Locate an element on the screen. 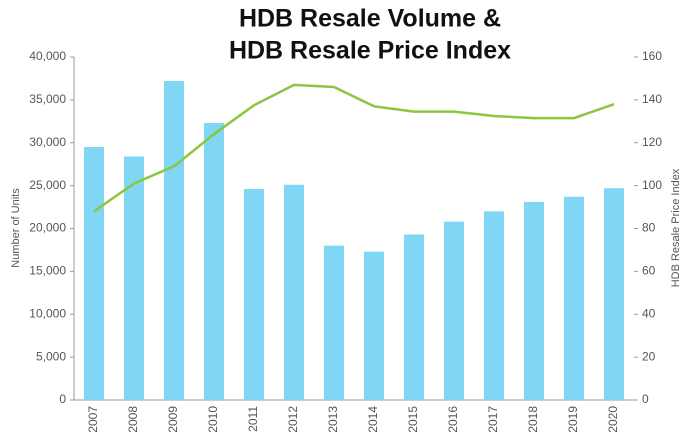 Image resolution: width=692 pixels, height=436 pixels. y2-tick-label: 140 is located at coordinates (652, 99).